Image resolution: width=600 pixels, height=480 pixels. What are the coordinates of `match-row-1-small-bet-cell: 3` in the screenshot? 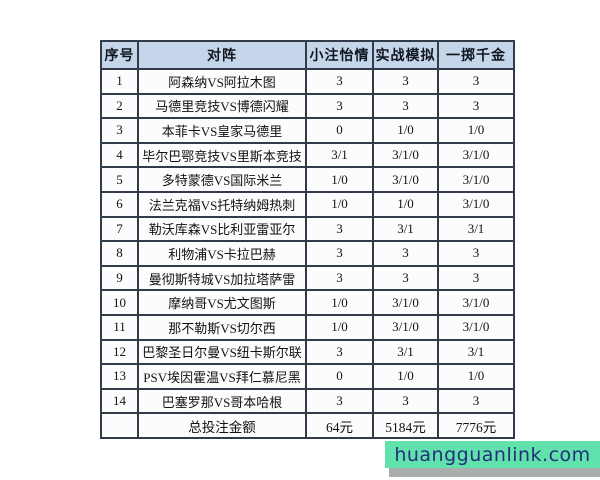 It's located at (339, 81).